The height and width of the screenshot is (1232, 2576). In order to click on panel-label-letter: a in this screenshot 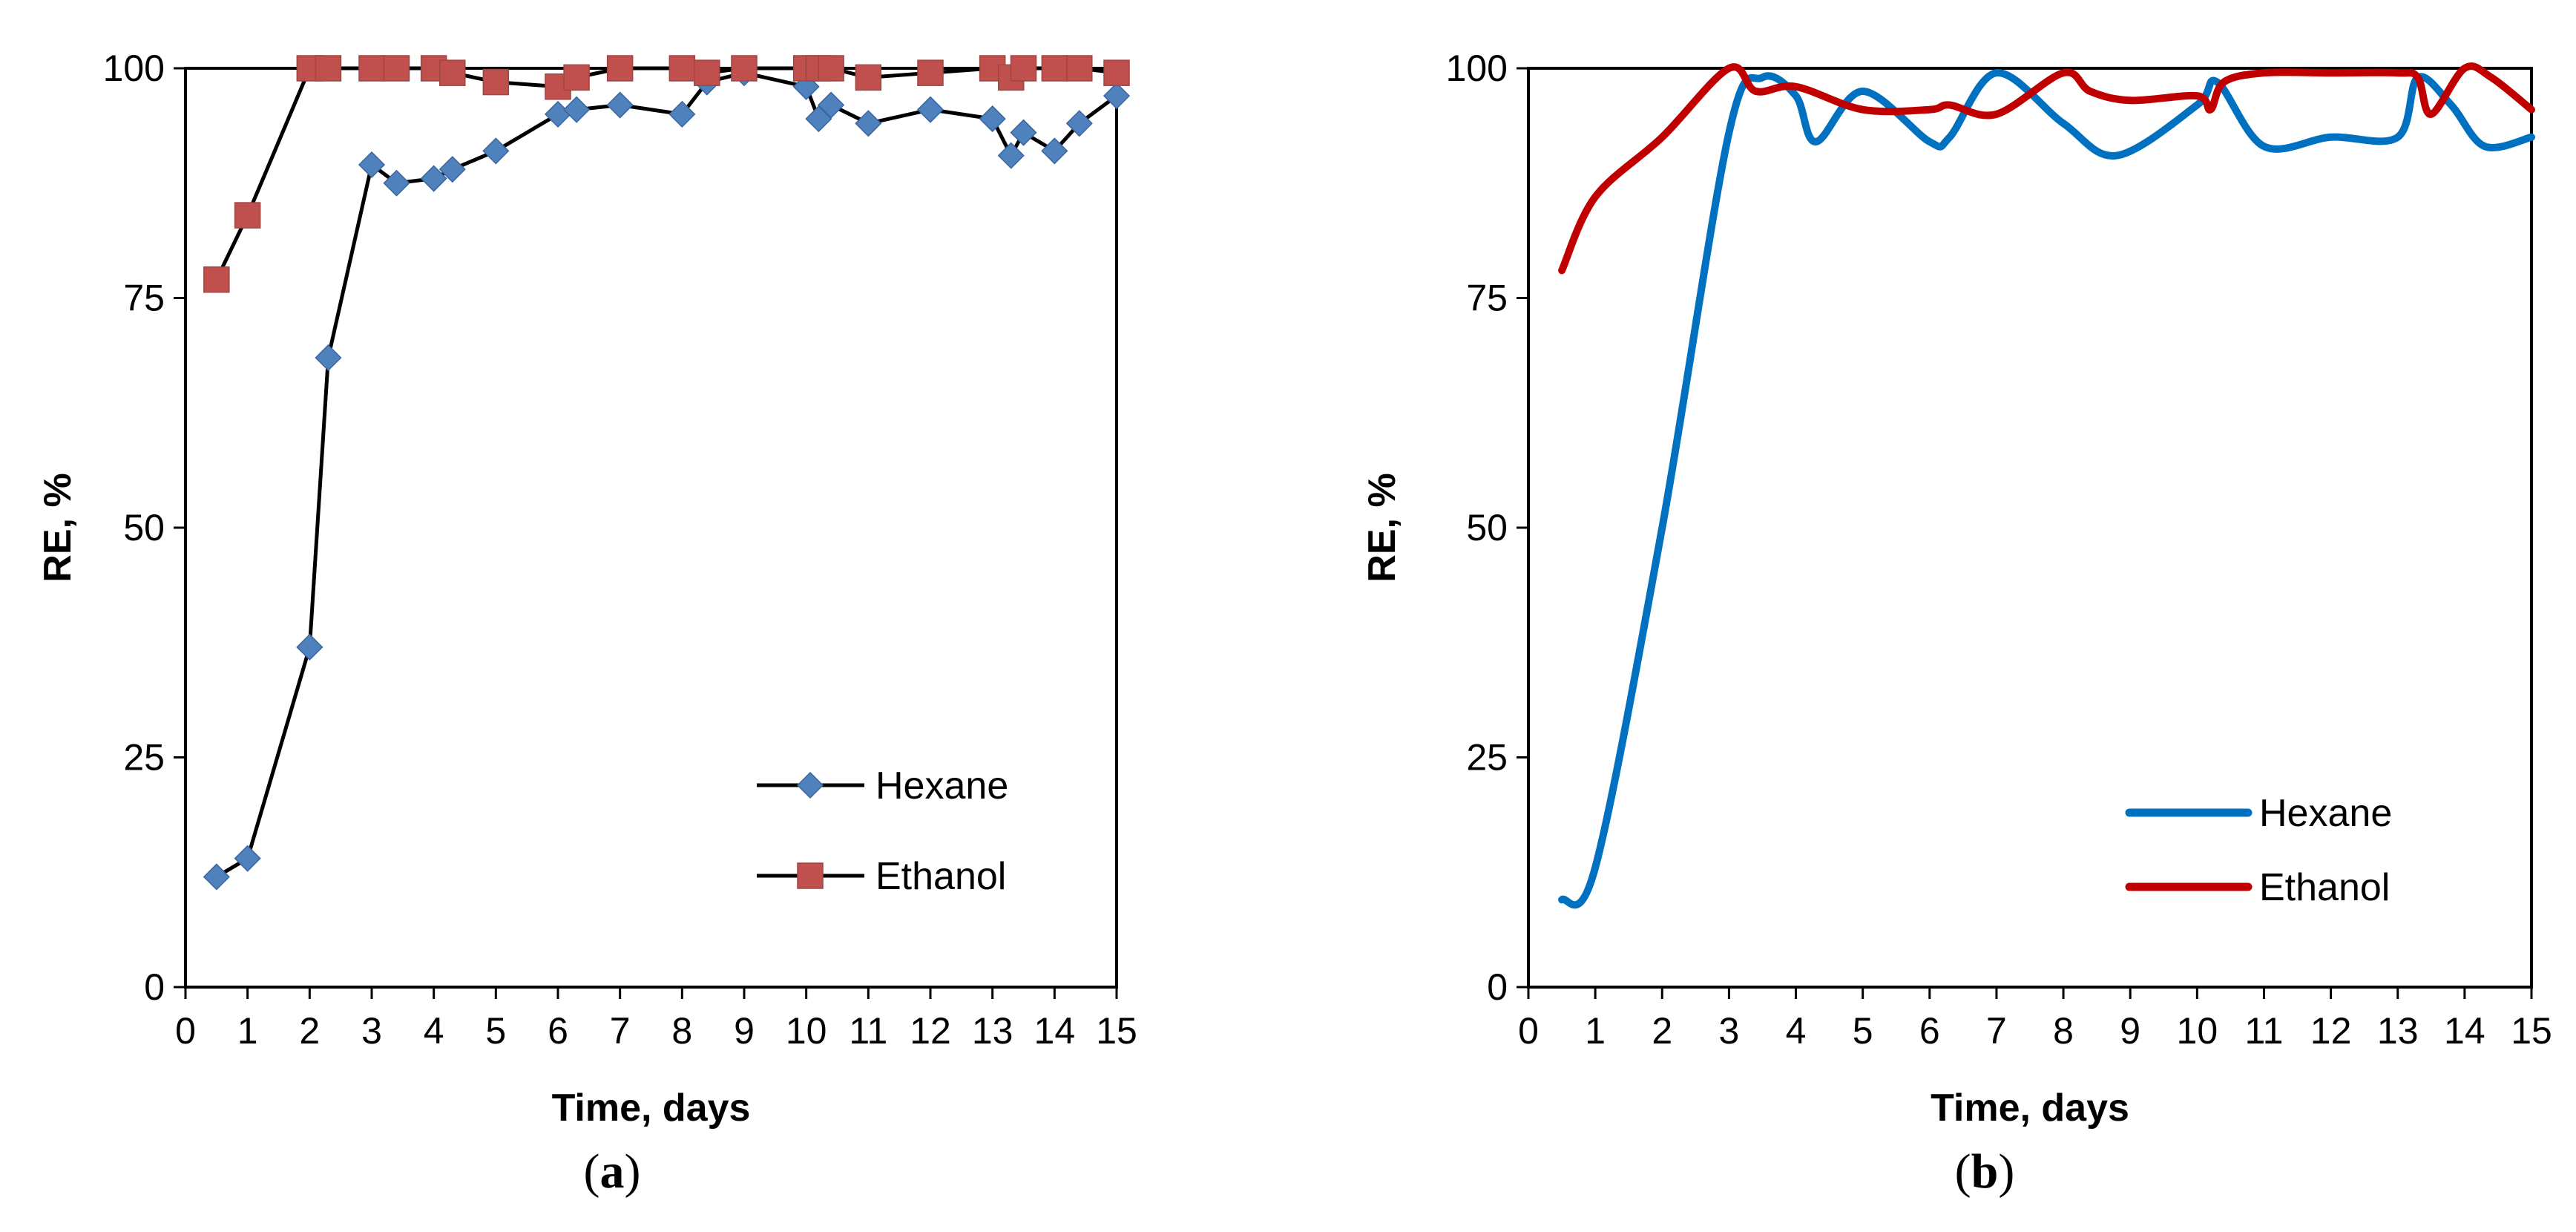, I will do `click(612, 1171)`.